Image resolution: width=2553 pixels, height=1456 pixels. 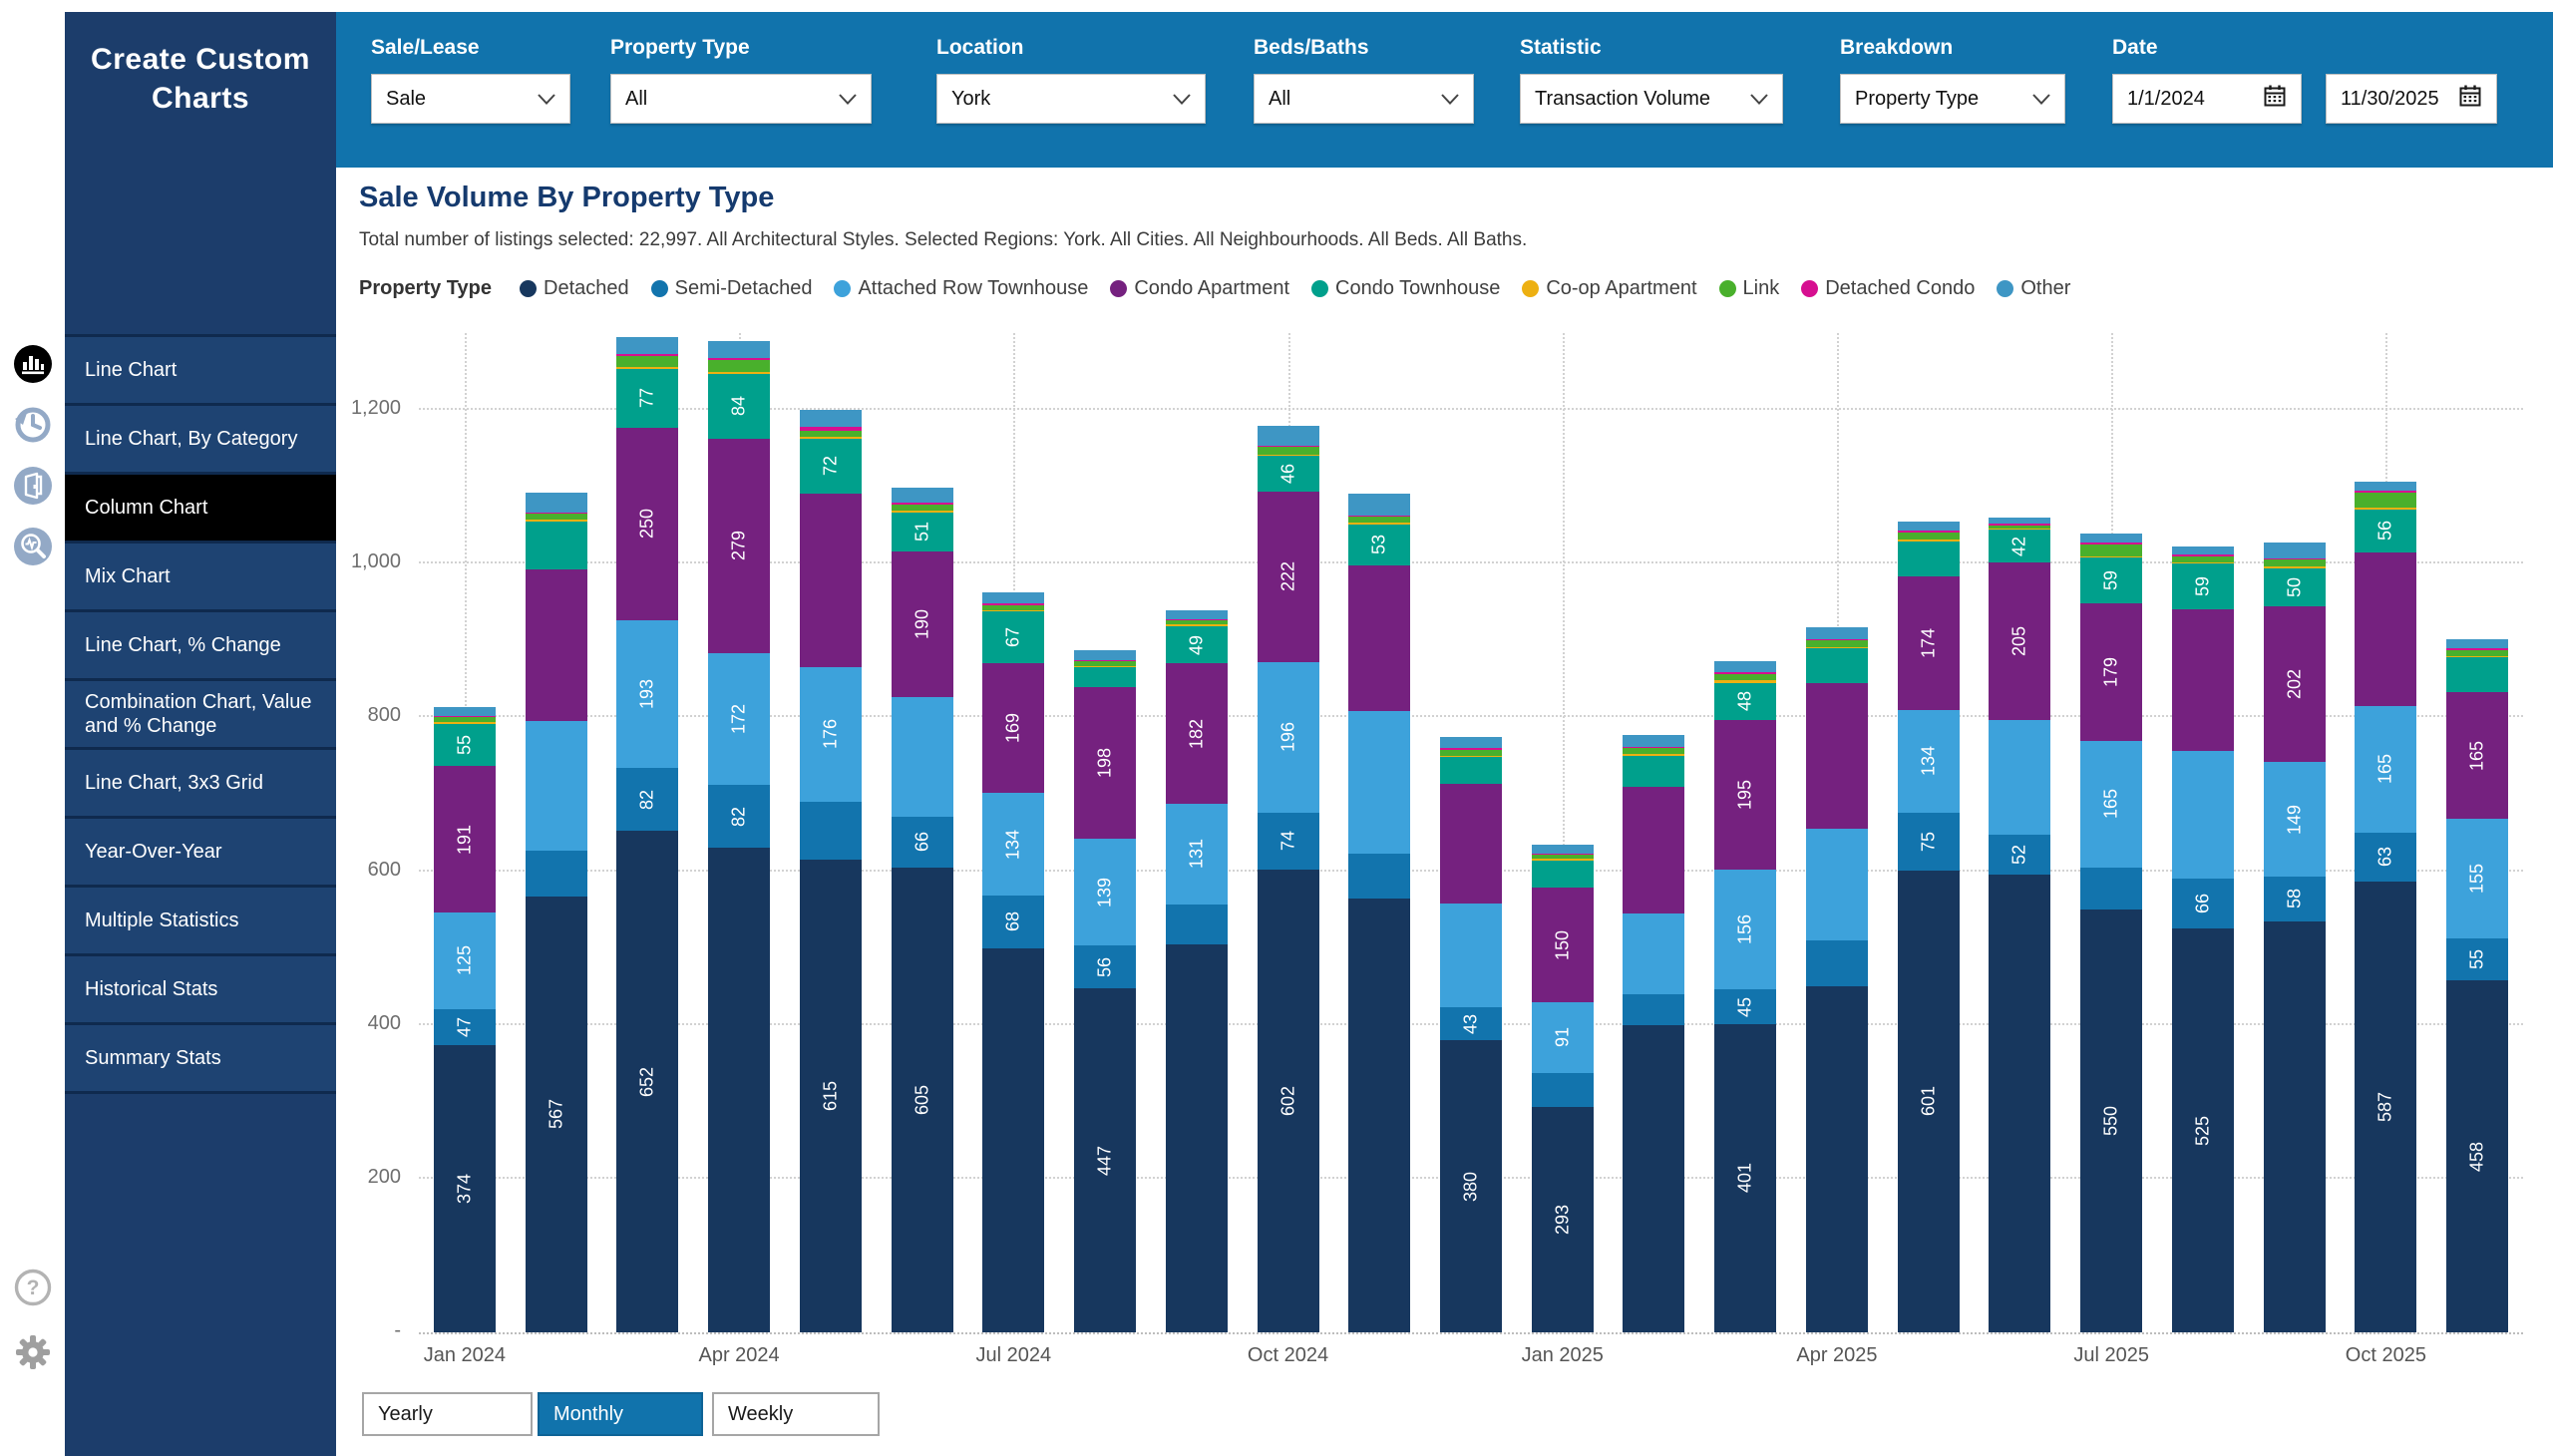 What do you see at coordinates (201, 371) in the screenshot?
I see `sidebar-item-line-chart: Line Chart` at bounding box center [201, 371].